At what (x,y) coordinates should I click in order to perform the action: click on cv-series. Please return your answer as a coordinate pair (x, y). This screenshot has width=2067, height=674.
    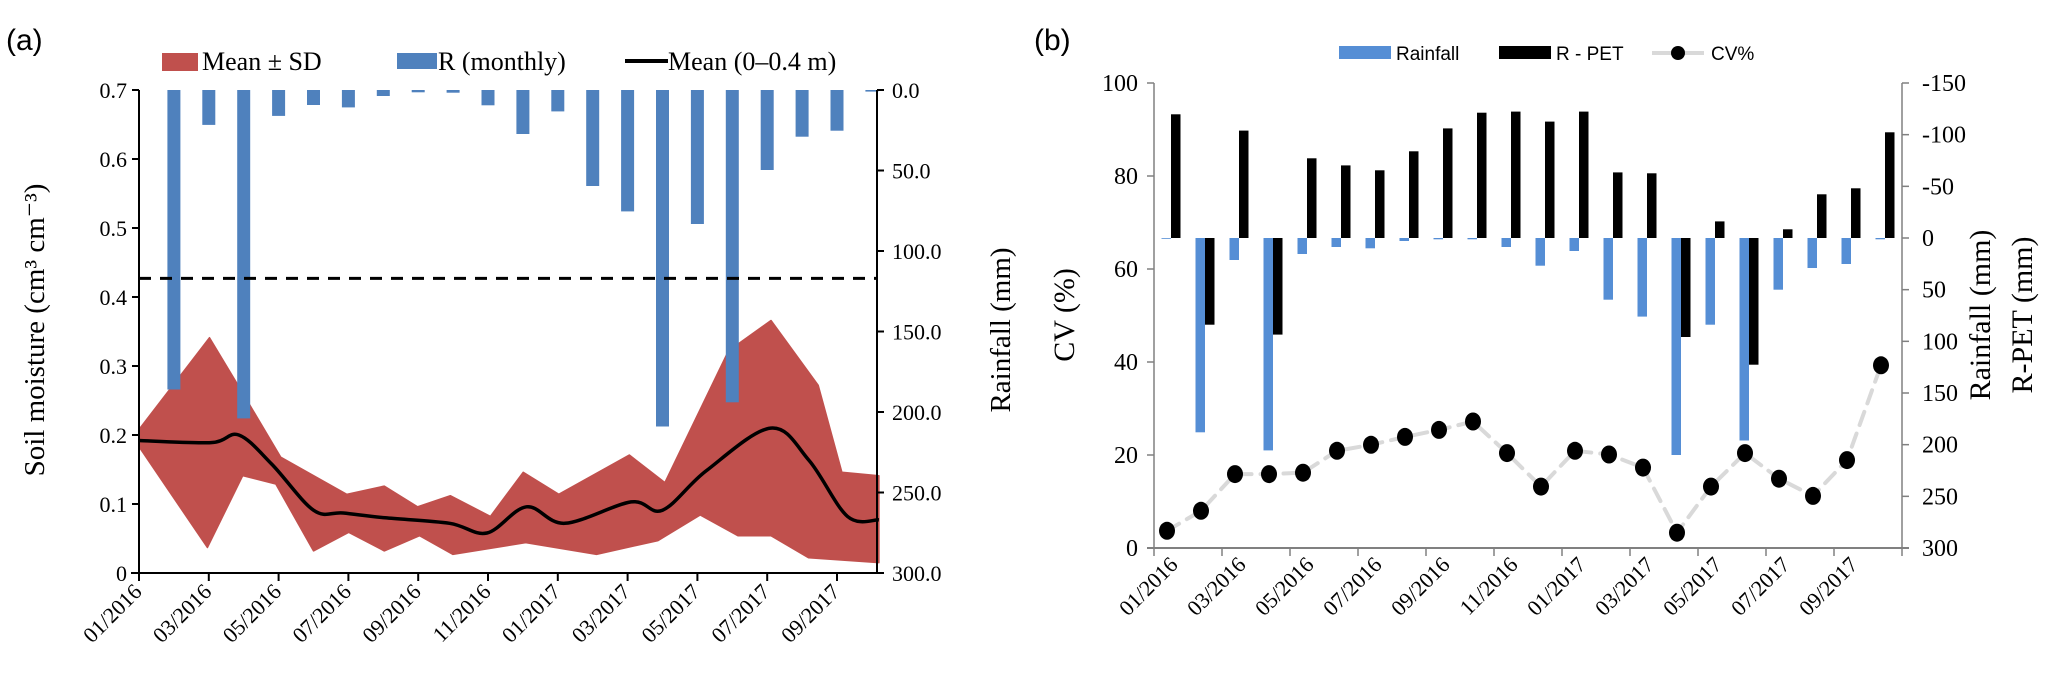
    Looking at the image, I should click on (1524, 449).